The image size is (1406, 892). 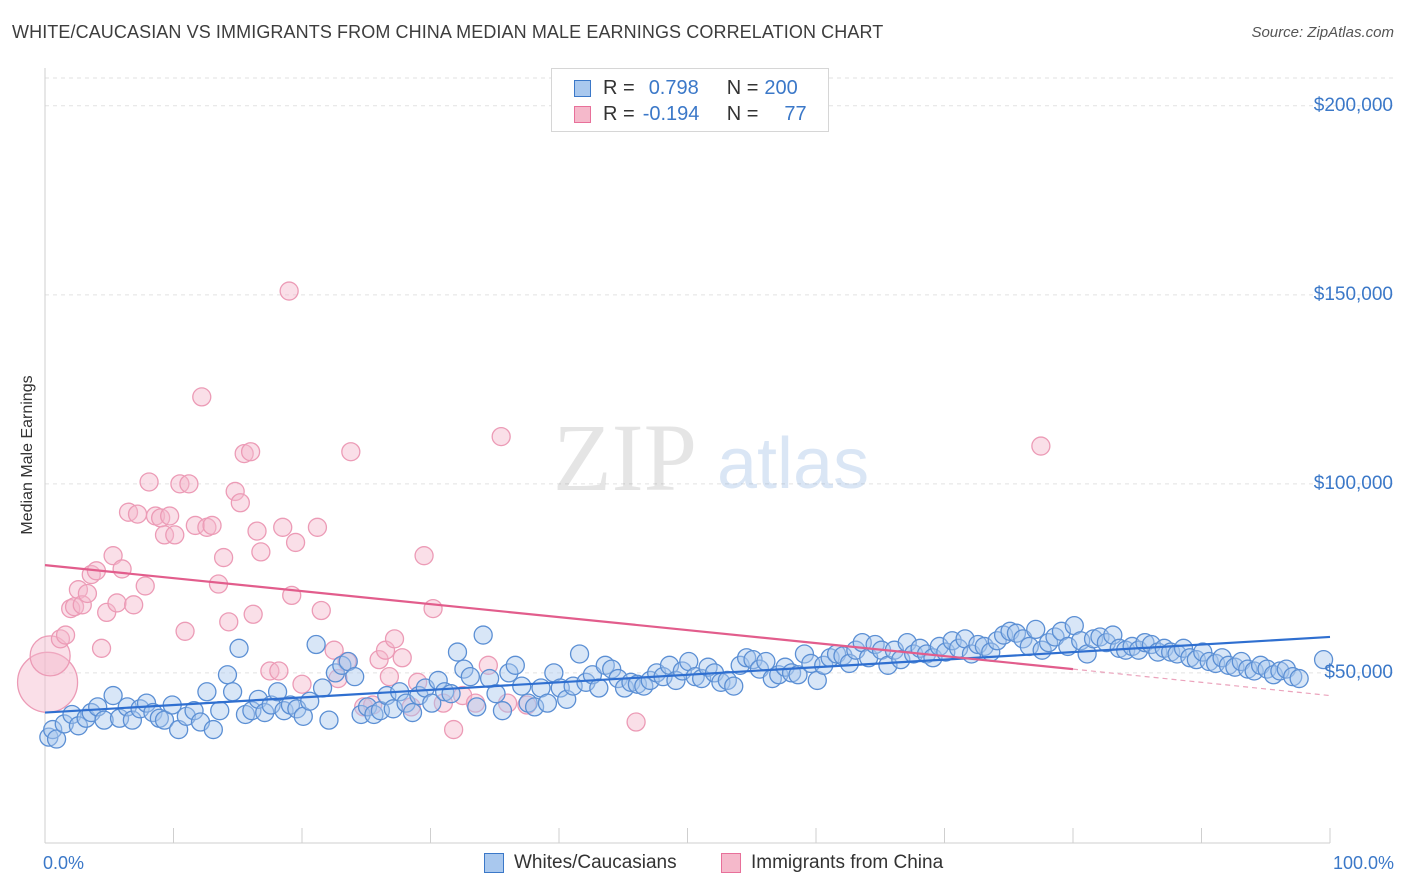 I want to click on legend-swatch-blue, so click(x=582, y=88).